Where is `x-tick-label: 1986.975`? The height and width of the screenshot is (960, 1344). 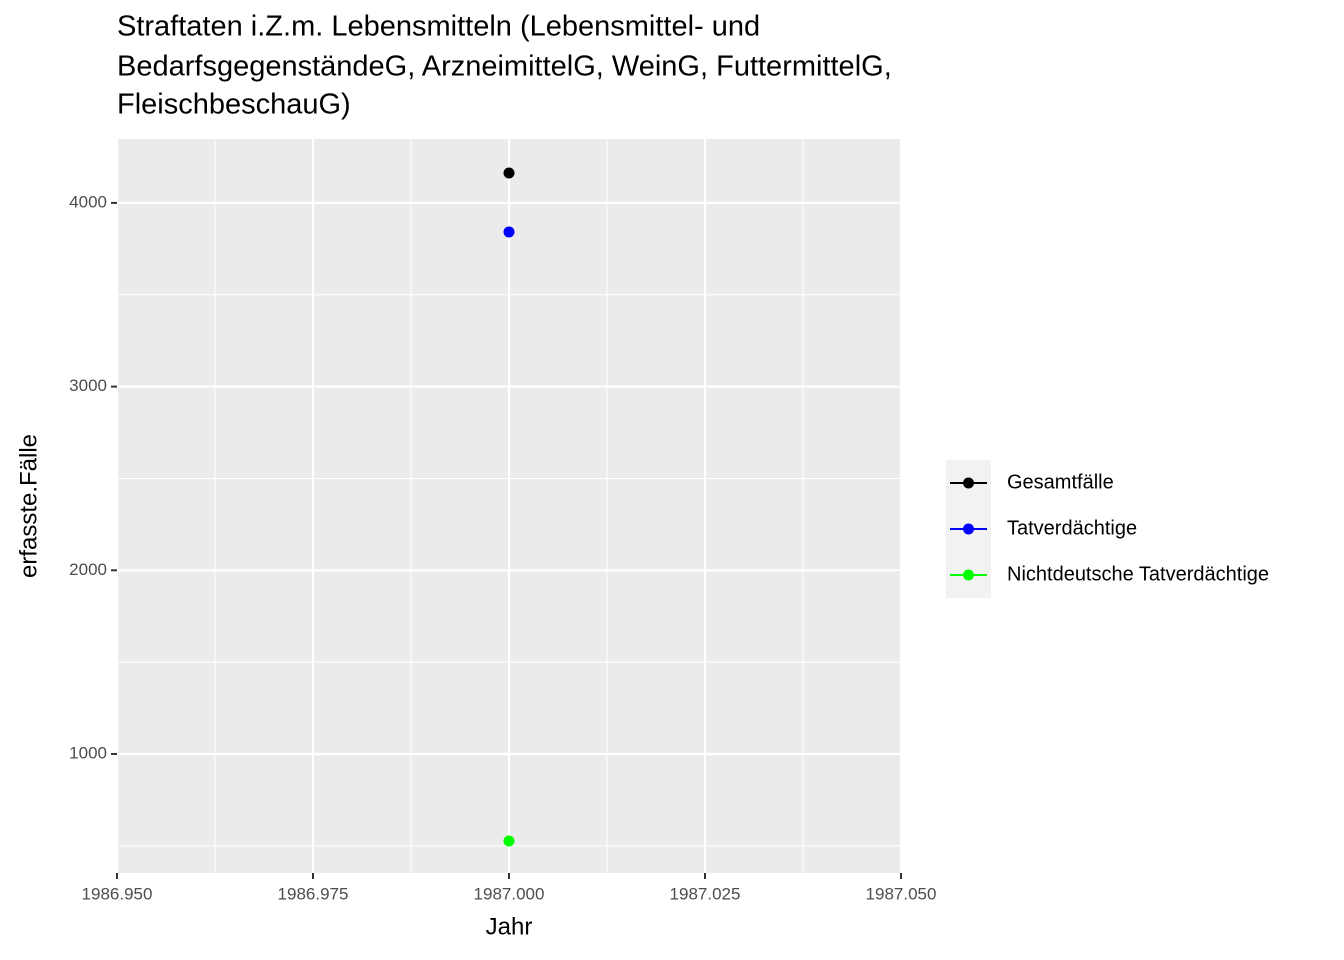 x-tick-label: 1986.975 is located at coordinates (313, 893).